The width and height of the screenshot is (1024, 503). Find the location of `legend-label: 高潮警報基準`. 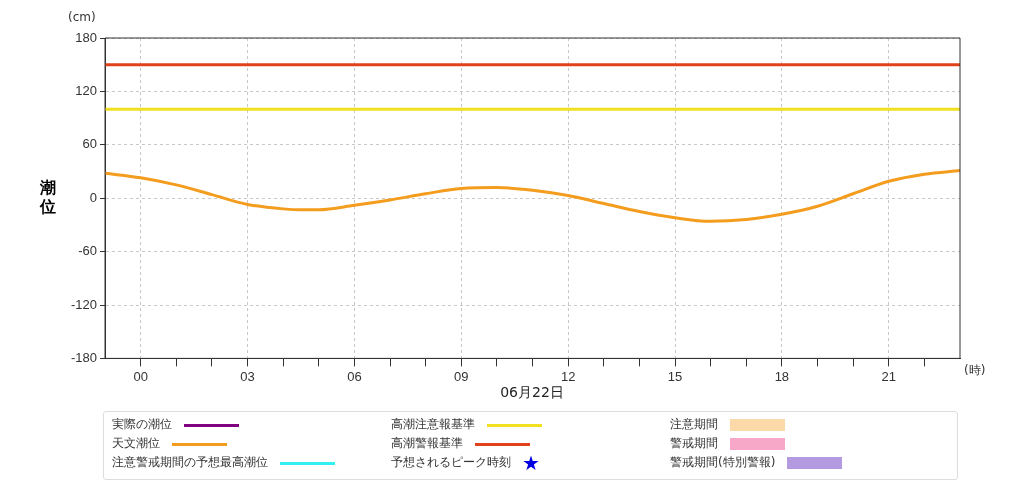

legend-label: 高潮警報基準 is located at coordinates (427, 443).